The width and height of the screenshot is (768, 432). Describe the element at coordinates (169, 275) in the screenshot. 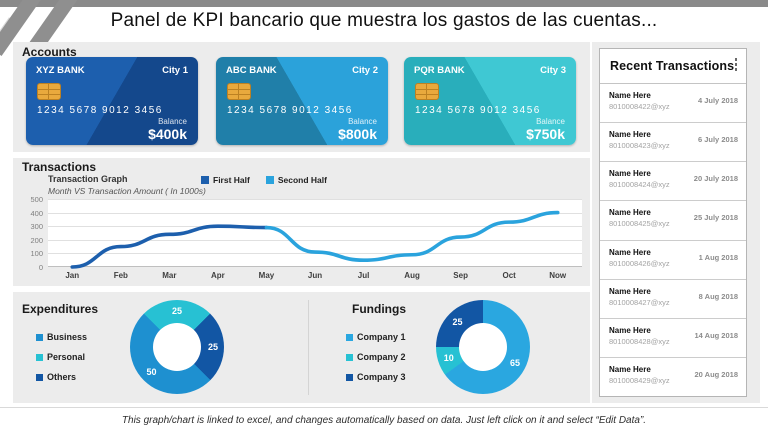

I see `x-axis-label: Mar` at that location.